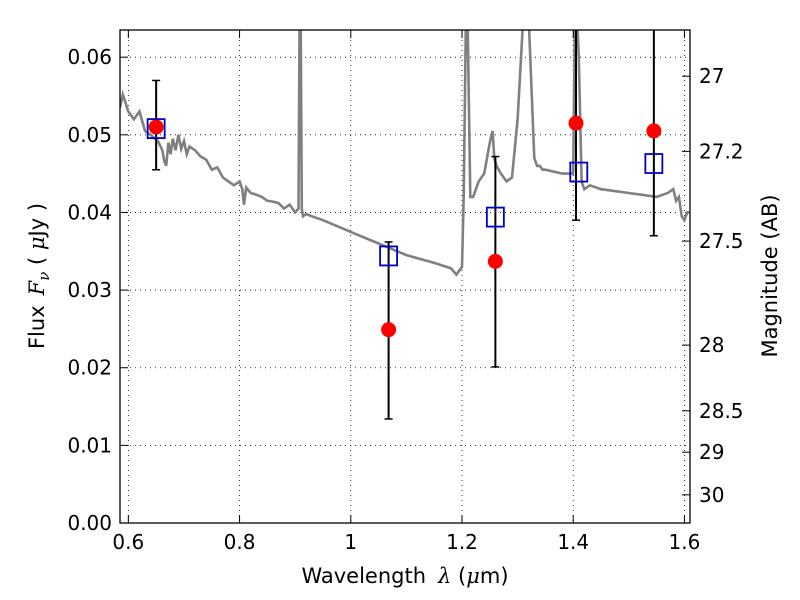 This screenshot has width=800, height=600. Describe the element at coordinates (89, 445) in the screenshot. I see `y-tick-label: 0.01` at that location.